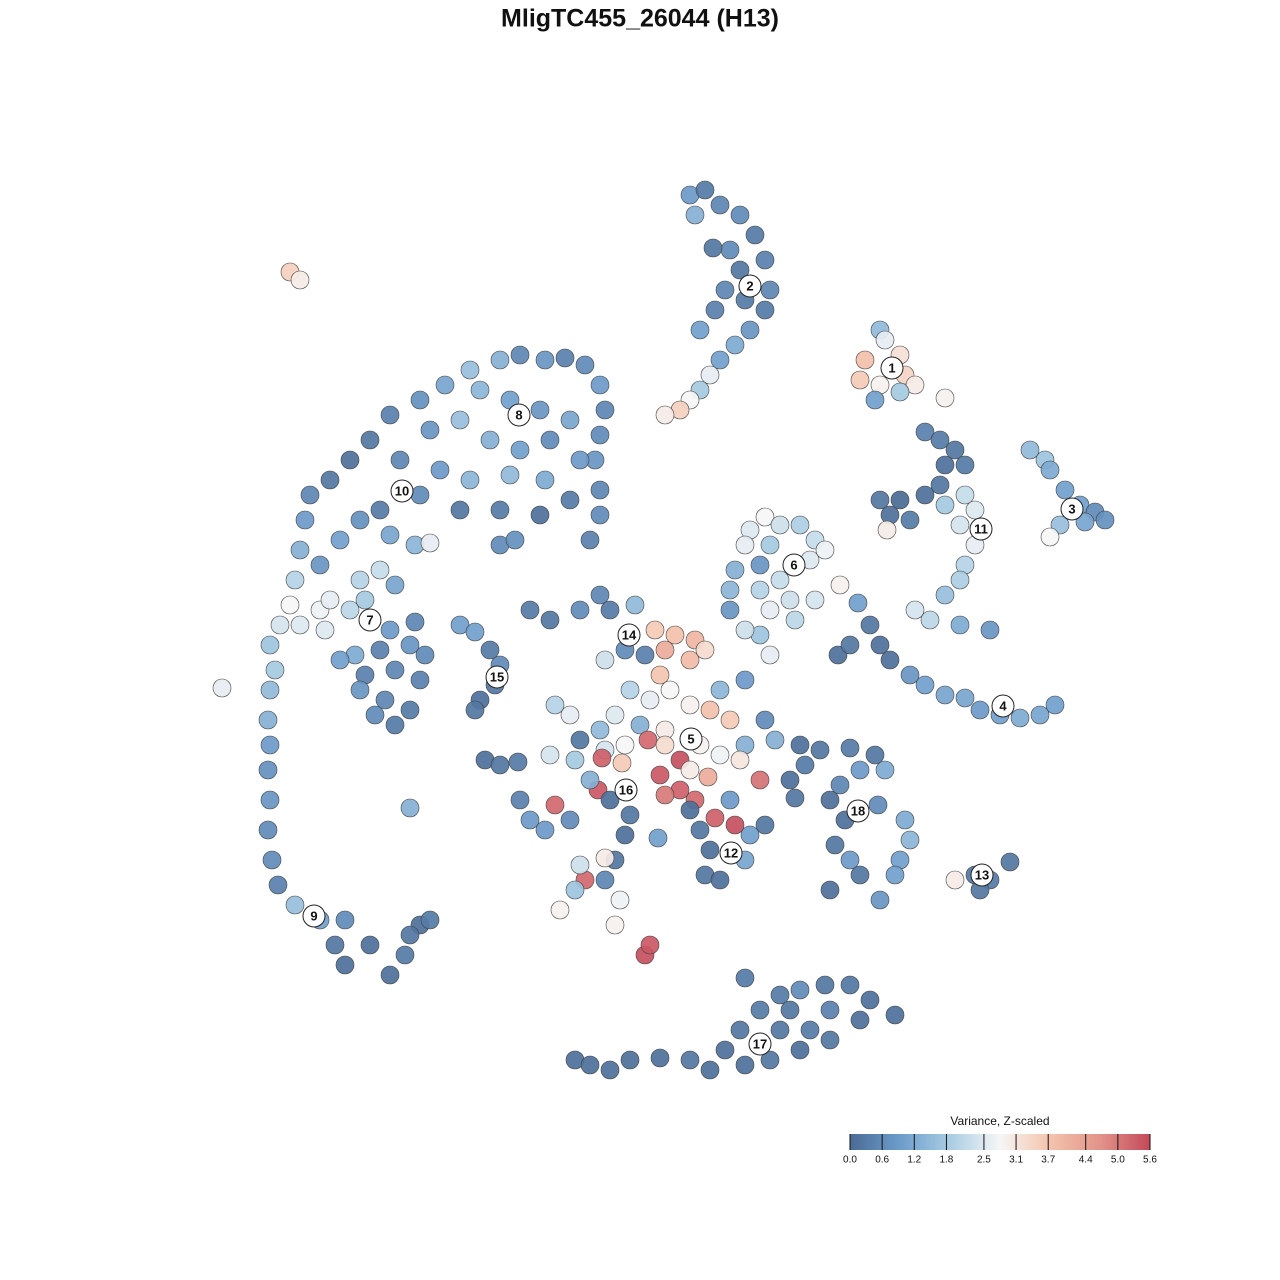 This screenshot has width=1280, height=1280. What do you see at coordinates (626, 789) in the screenshot?
I see `cluster-label: 16` at bounding box center [626, 789].